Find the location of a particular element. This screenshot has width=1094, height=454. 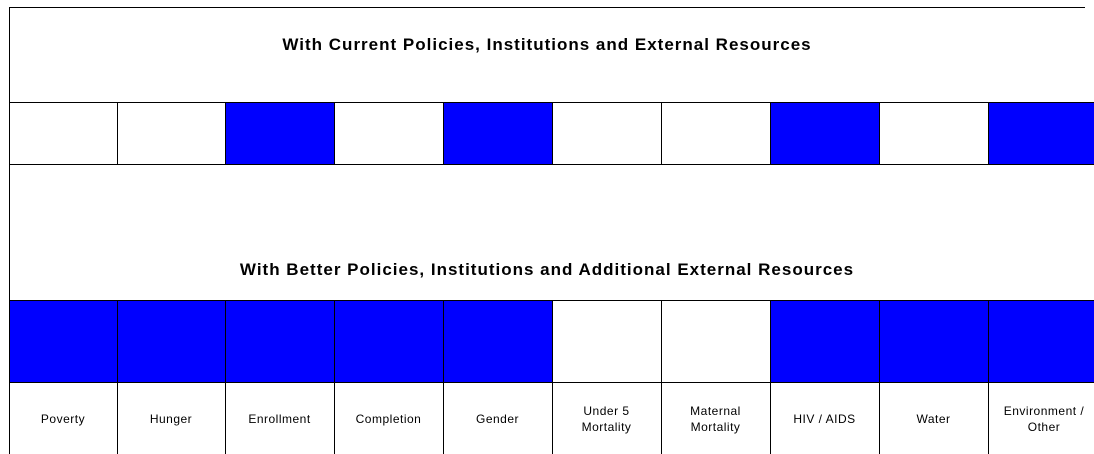

left-border is located at coordinates (9, 230).